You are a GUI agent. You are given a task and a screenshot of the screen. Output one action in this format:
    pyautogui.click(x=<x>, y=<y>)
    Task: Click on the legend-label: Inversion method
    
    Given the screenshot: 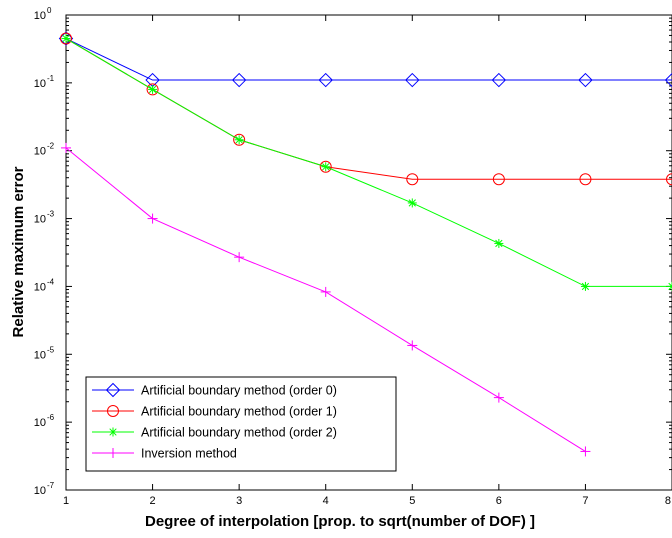 What is the action you would take?
    pyautogui.click(x=189, y=454)
    